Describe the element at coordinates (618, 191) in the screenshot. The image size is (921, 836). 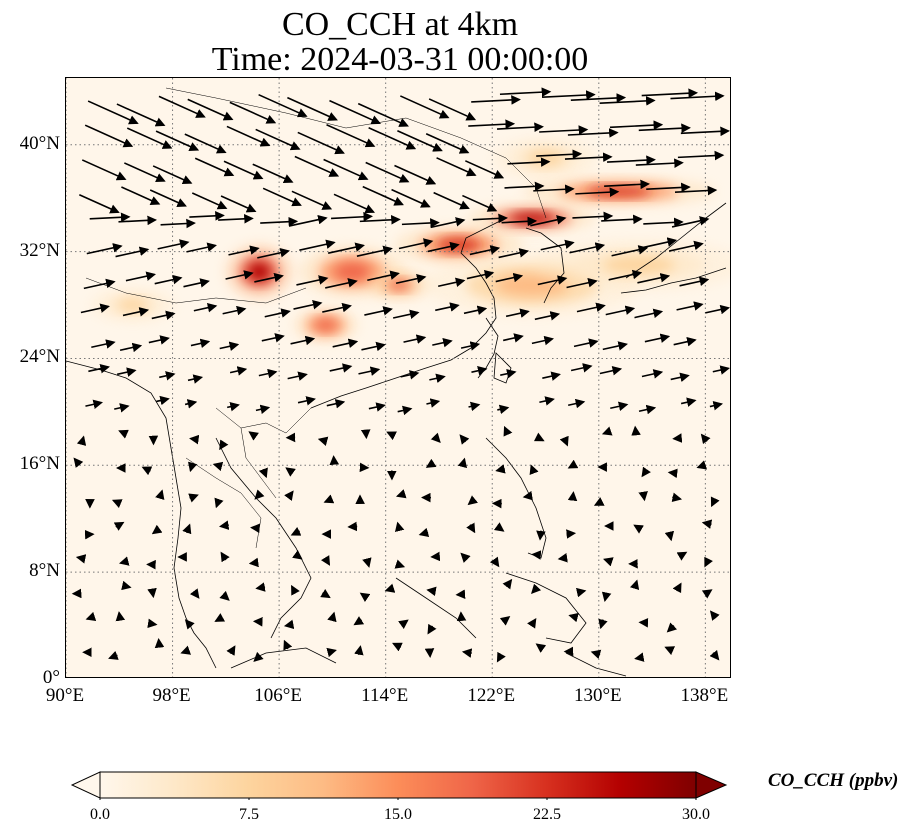
I see `korea-japan-band-b` at that location.